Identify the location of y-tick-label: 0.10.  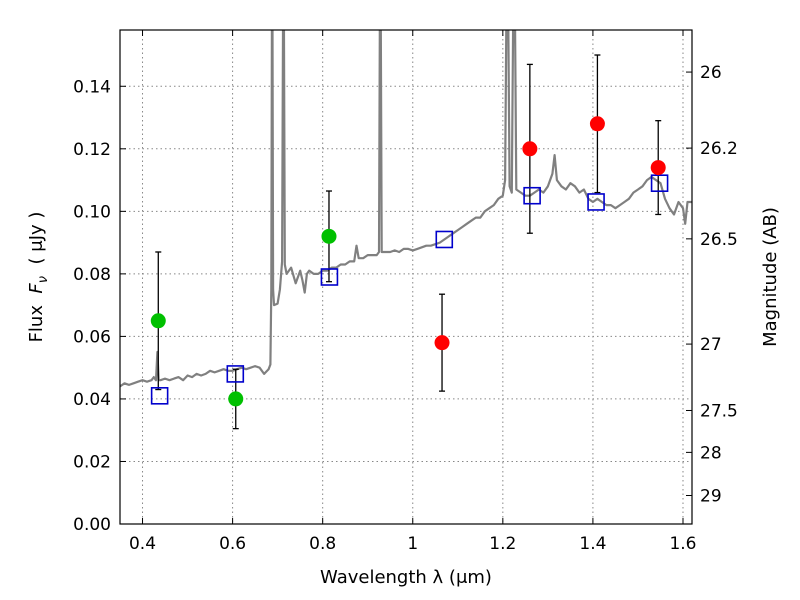
(92, 212).